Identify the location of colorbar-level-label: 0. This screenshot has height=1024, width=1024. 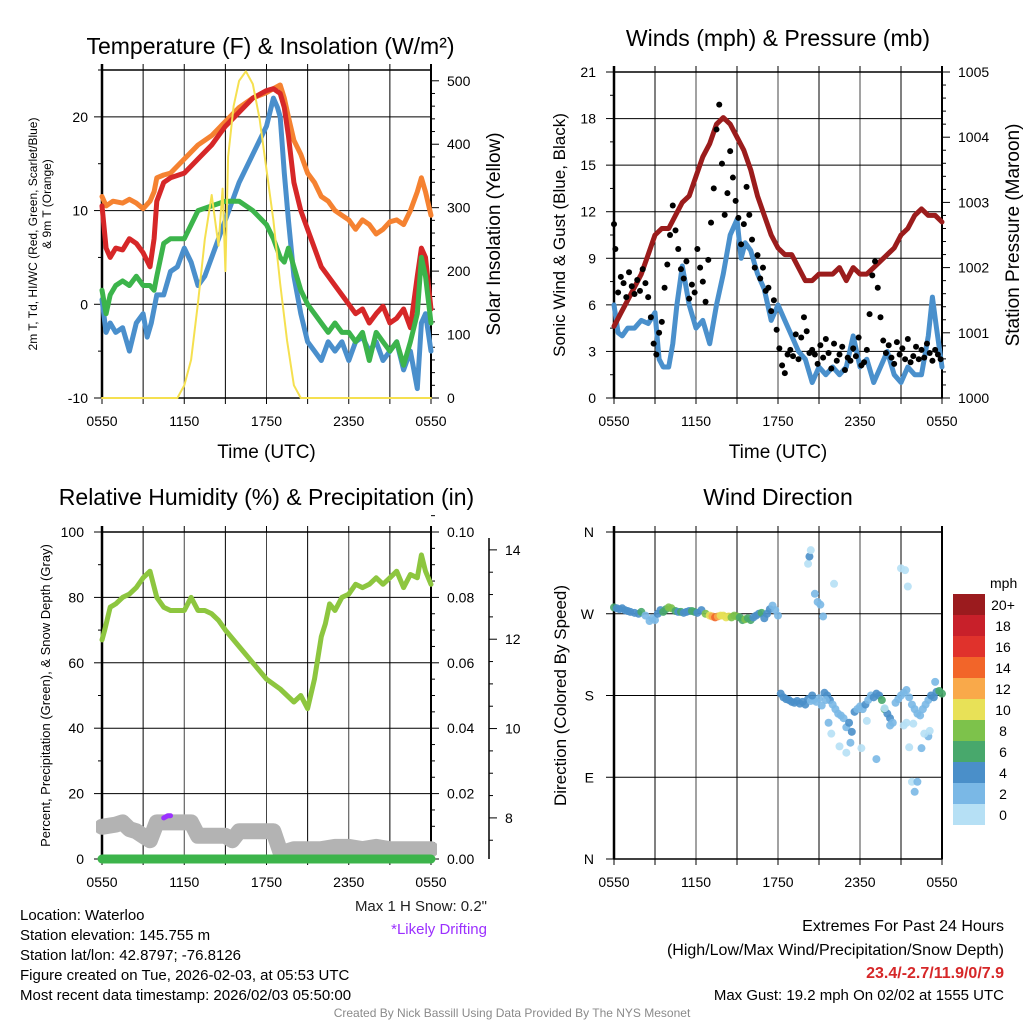
(1003, 815).